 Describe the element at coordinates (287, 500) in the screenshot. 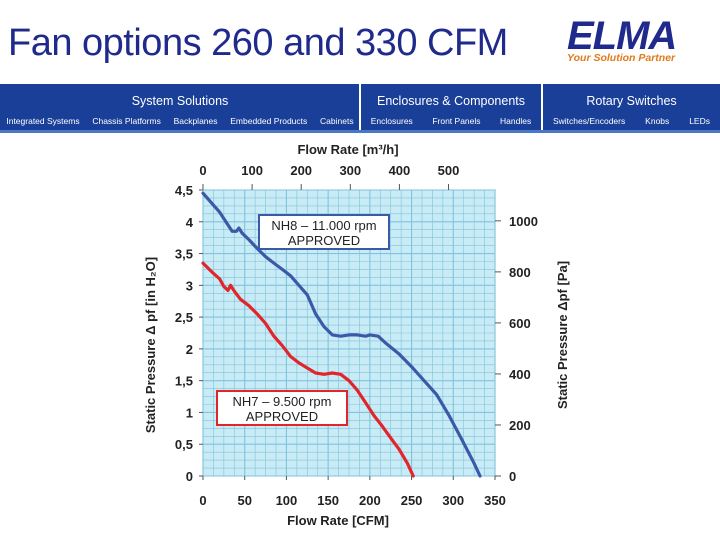

I see `x-tick-label: 100` at that location.